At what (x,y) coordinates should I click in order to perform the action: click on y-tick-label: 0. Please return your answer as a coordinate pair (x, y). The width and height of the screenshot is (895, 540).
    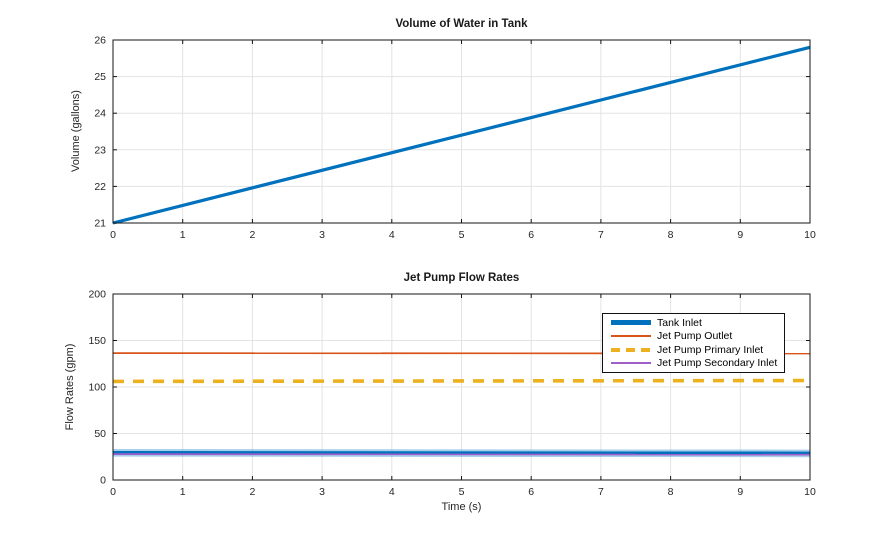
    Looking at the image, I should click on (103, 481).